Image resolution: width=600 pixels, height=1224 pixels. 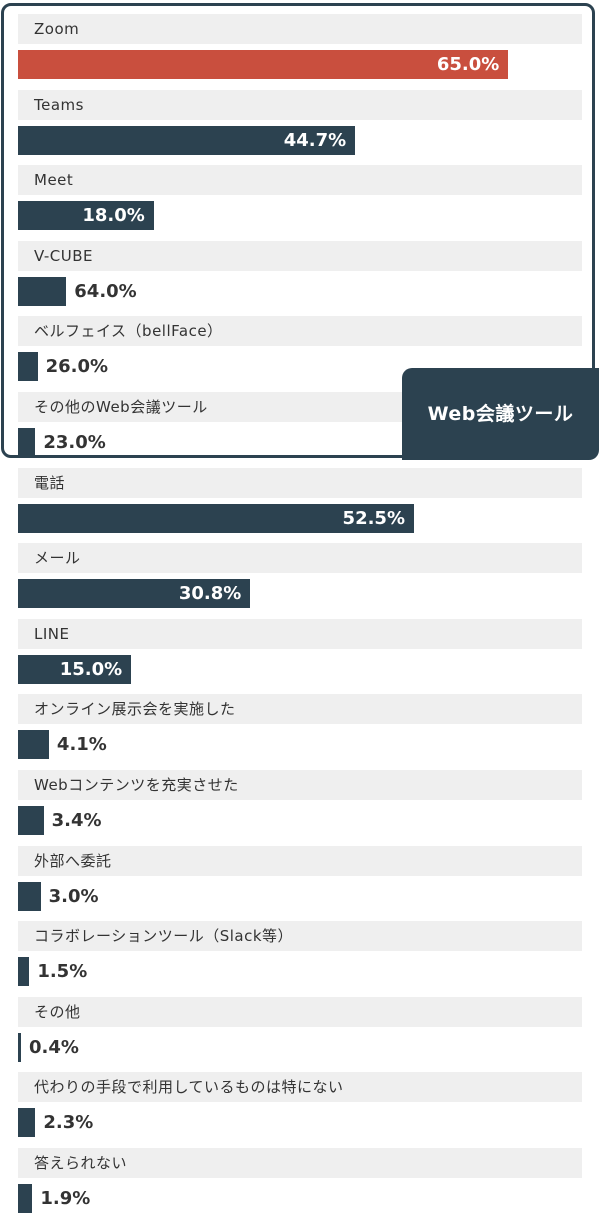 I want to click on chart-row: オンライン展示会を実施した 4.1%, so click(x=300, y=732).